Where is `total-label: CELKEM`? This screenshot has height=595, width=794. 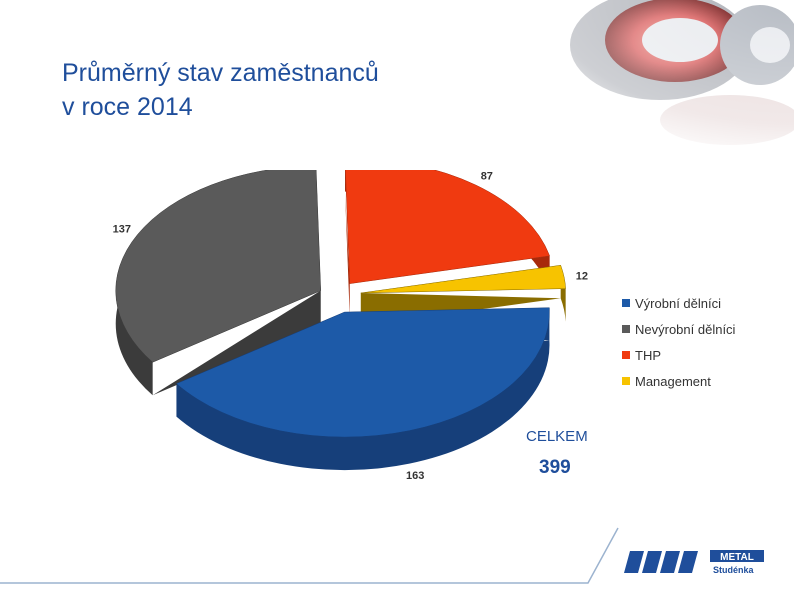
total-label: CELKEM is located at coordinates (557, 436).